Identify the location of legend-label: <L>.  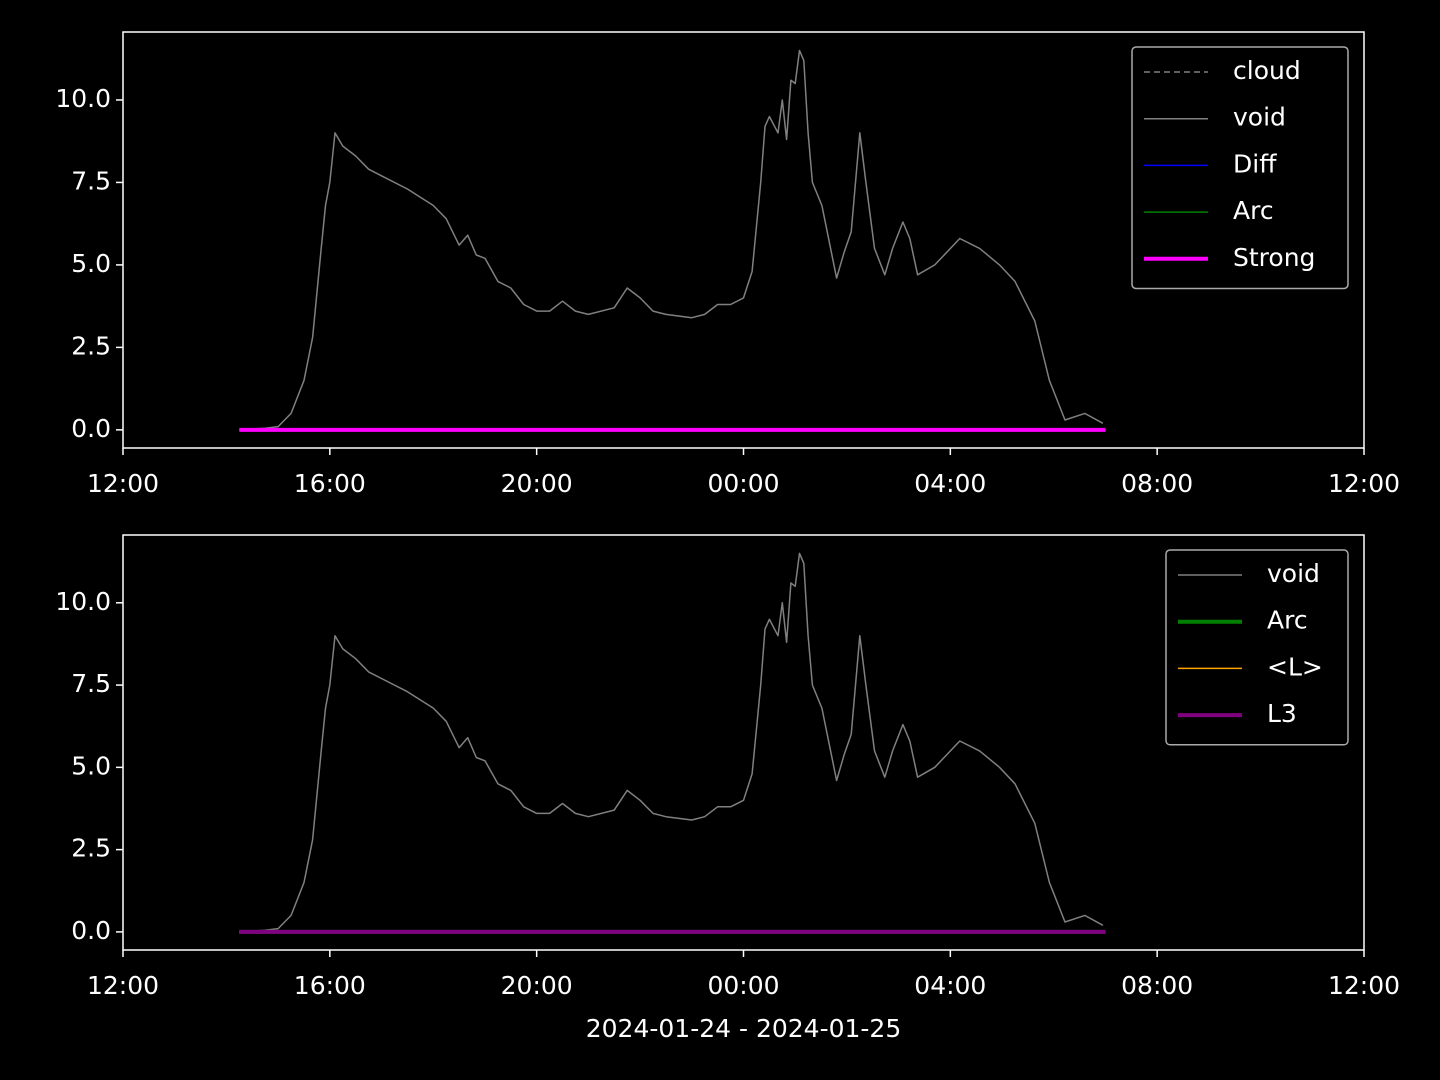
(1295, 666).